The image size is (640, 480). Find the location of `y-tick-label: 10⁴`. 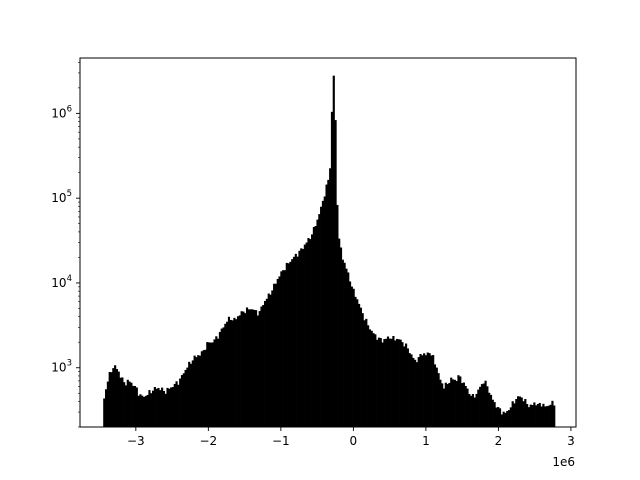

y-tick-label: 10⁴ is located at coordinates (61, 282).